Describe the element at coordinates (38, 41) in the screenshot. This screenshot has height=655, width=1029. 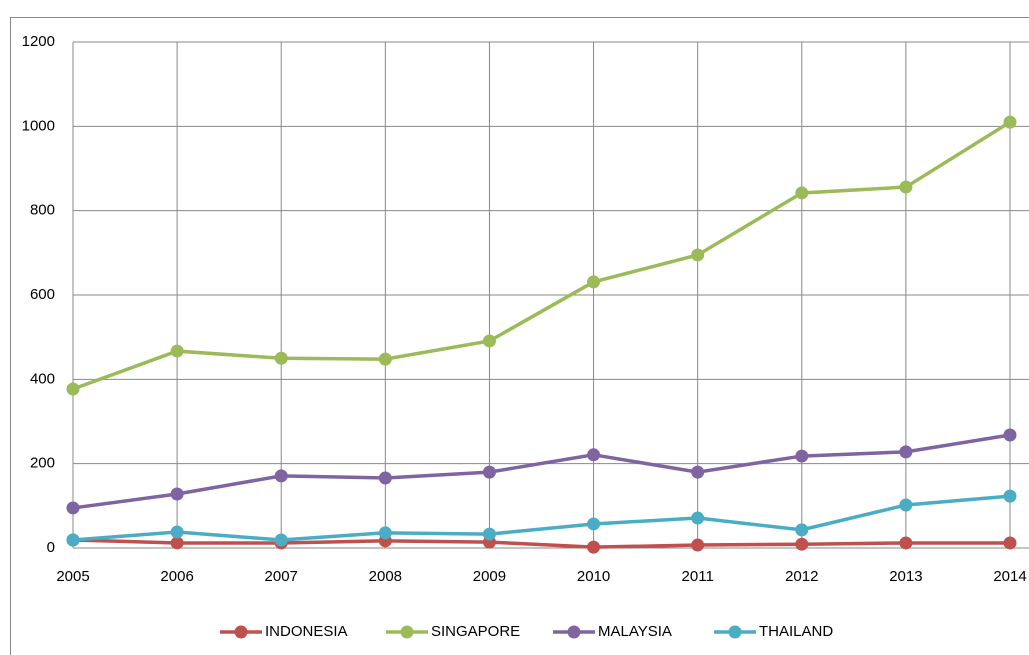
I see `y-tick-label: 1200` at that location.